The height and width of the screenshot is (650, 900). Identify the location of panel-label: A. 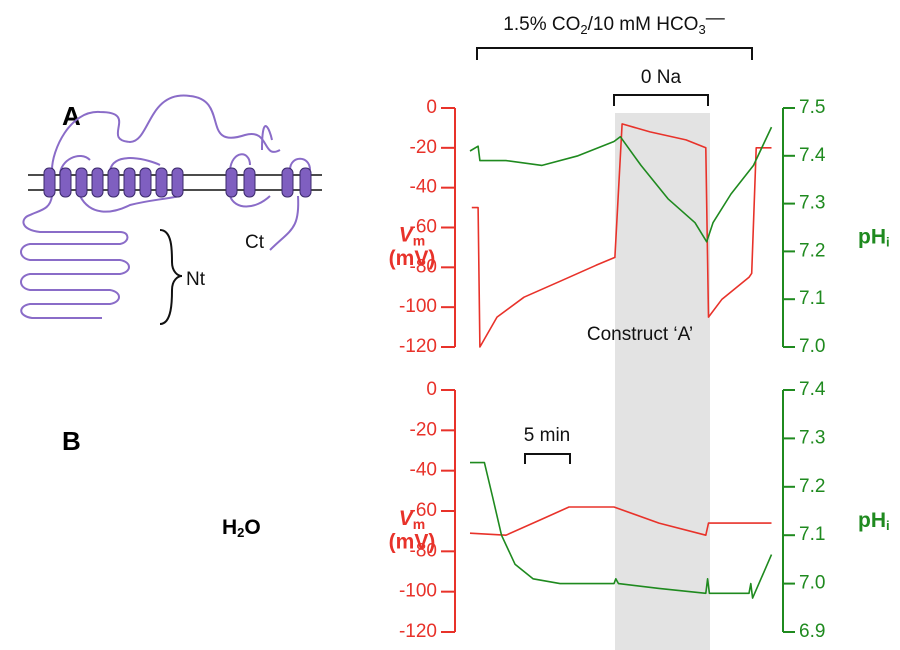
(71, 116).